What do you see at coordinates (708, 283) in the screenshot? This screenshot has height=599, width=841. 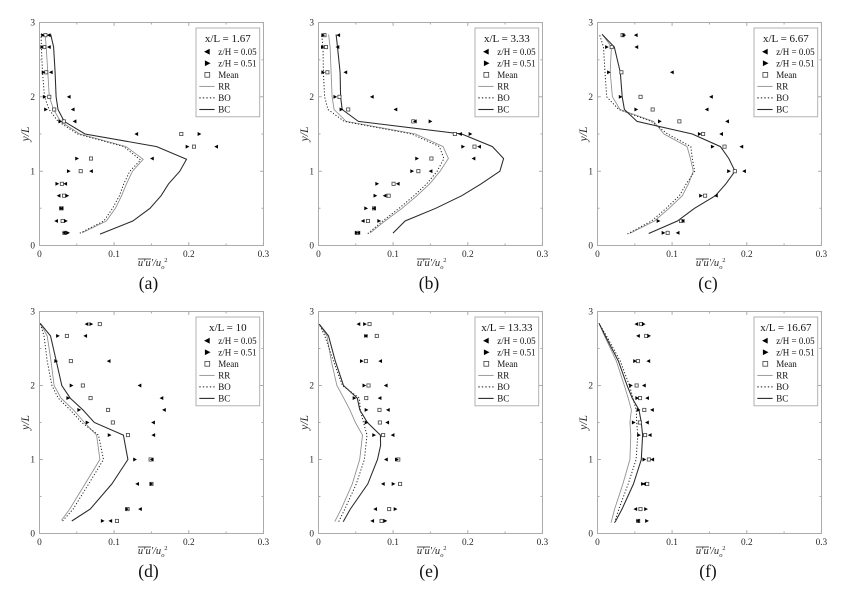 I see `svg-text: (c)` at bounding box center [708, 283].